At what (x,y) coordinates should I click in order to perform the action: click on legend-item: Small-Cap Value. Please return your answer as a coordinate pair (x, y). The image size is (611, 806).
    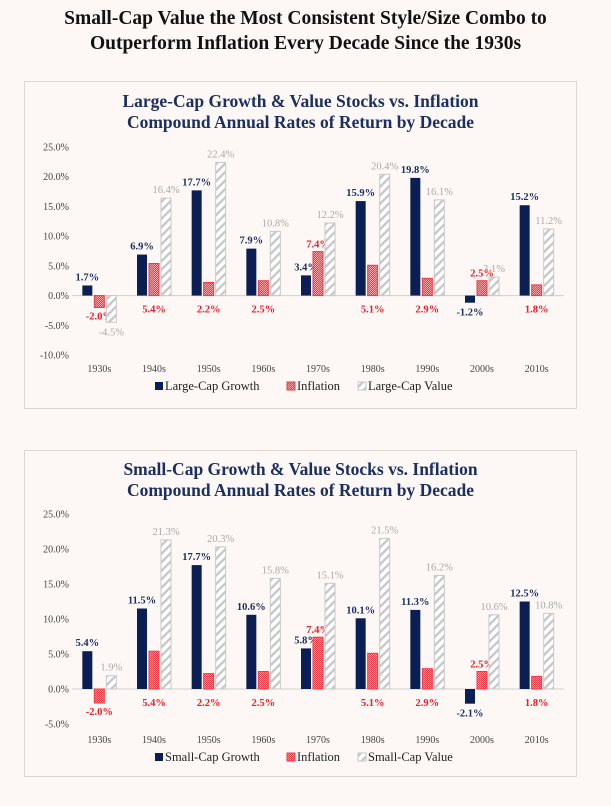
    Looking at the image, I should click on (405, 757).